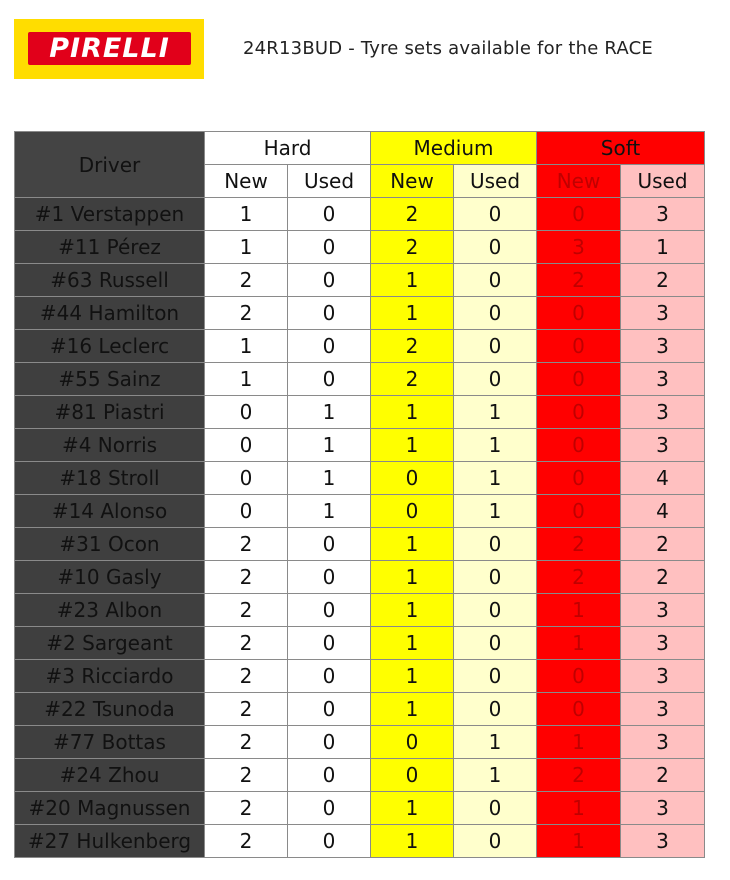 This screenshot has height=880, width=730. I want to click on driver-name-cell: #81 Piastri, so click(109, 412).